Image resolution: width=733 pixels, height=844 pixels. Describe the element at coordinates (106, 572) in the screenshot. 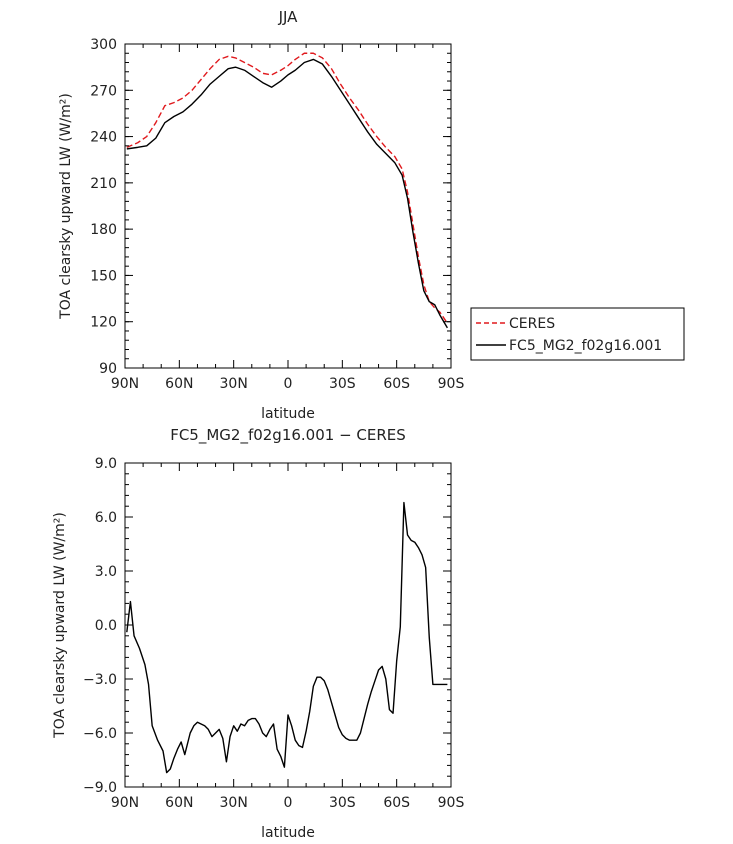

I see `y-tick-label: 3.0` at that location.